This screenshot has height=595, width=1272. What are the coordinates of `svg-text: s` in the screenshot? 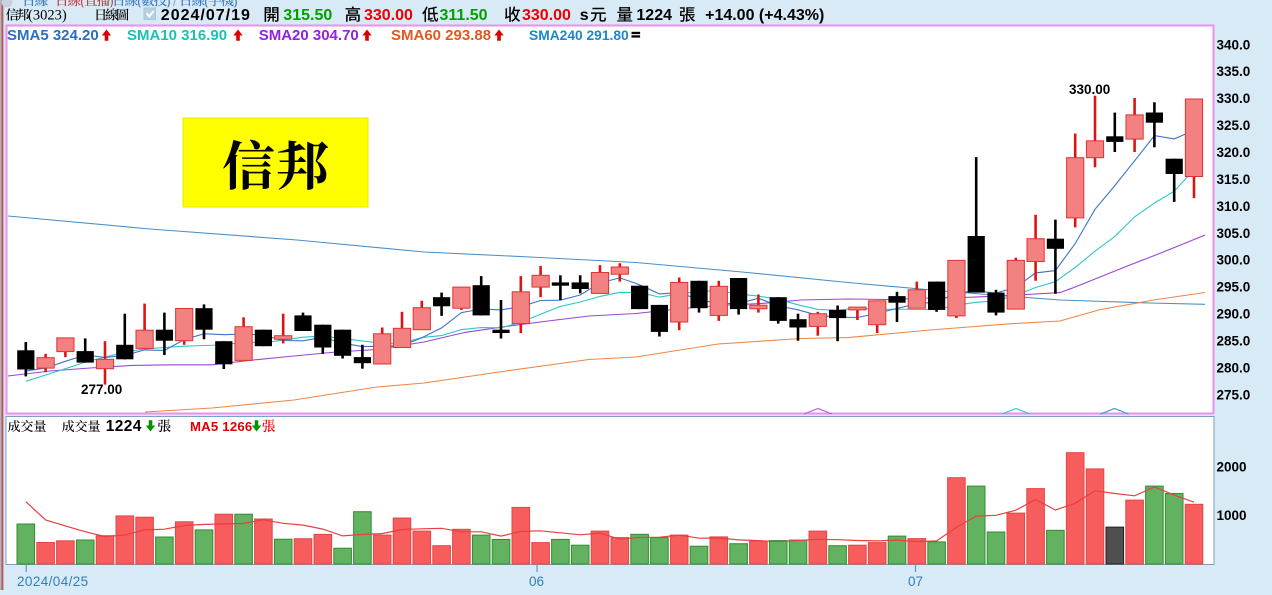 It's located at (584, 15).